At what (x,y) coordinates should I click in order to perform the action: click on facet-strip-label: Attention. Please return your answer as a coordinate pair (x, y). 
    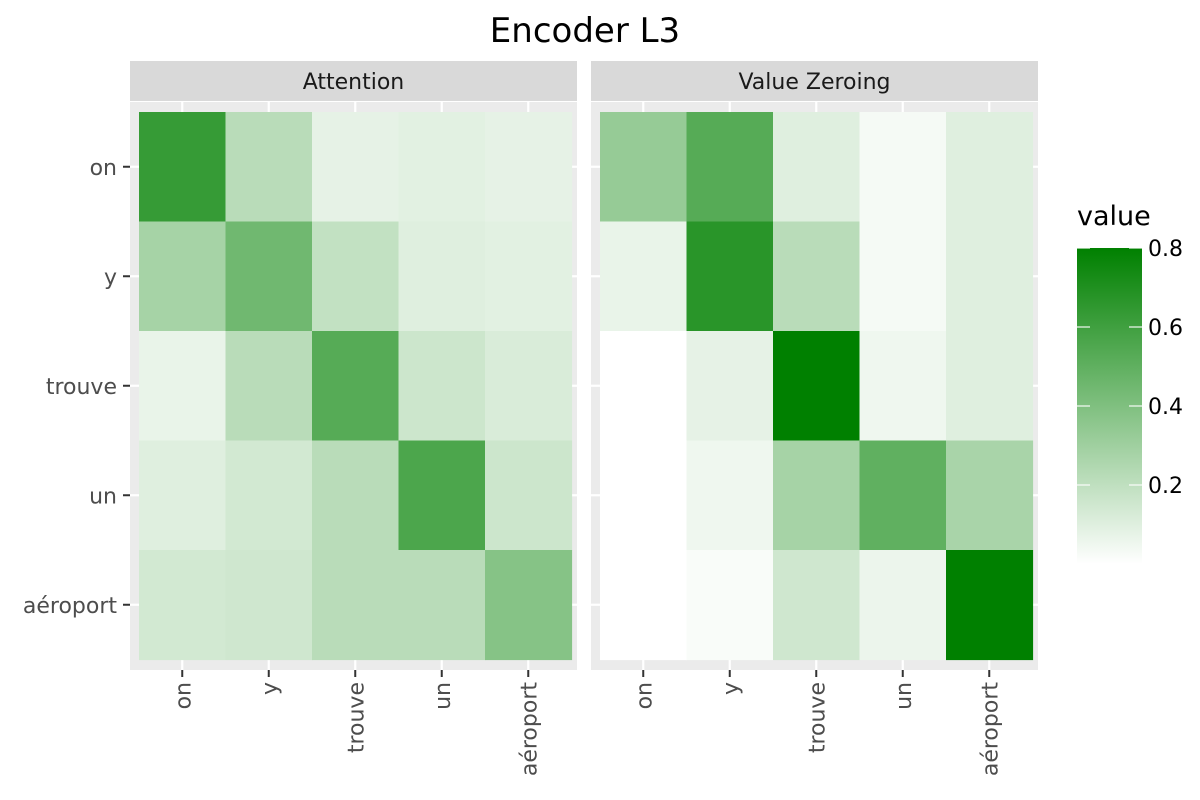
    Looking at the image, I should click on (354, 82).